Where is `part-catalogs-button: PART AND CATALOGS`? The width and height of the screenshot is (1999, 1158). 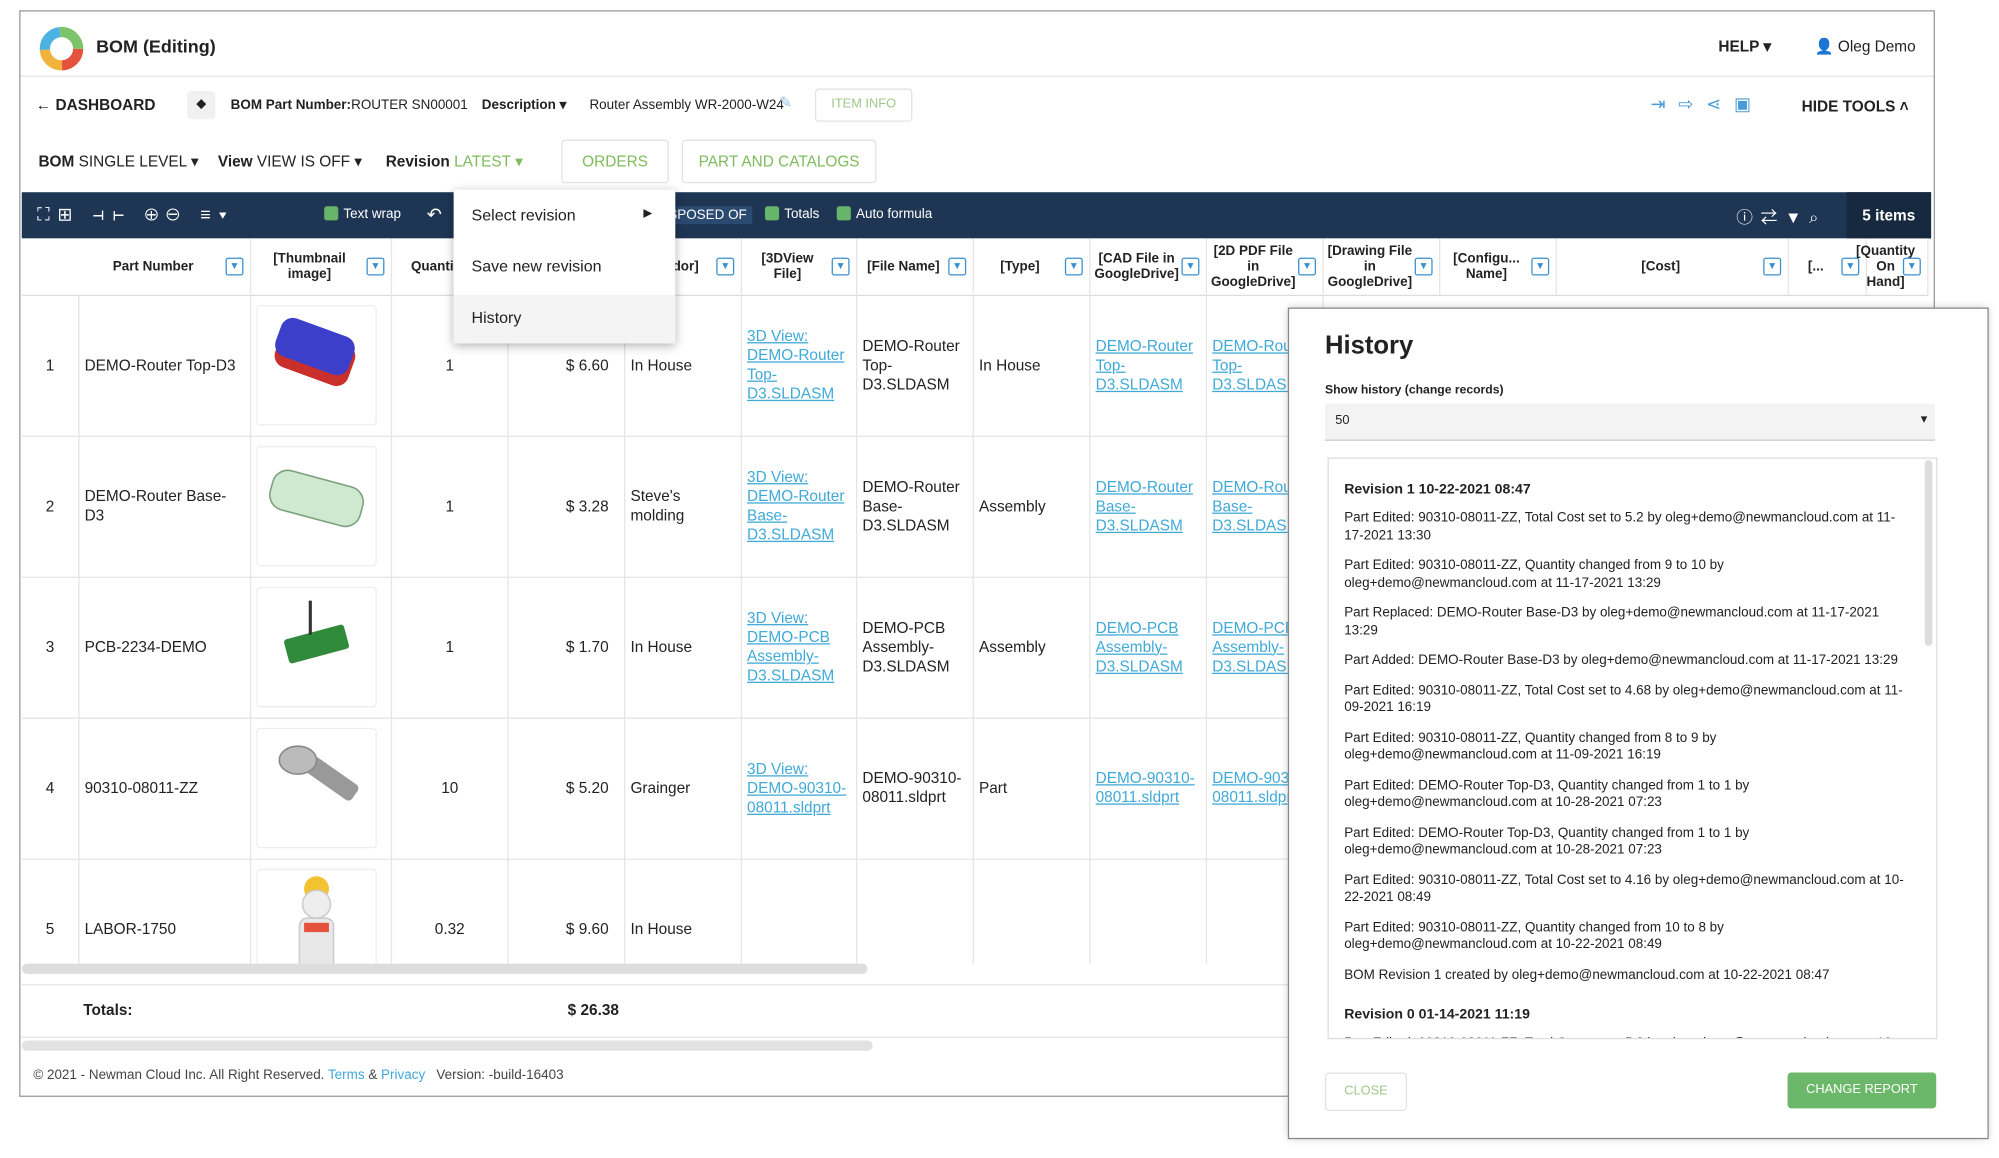
part-catalogs-button: PART AND CATALOGS is located at coordinates (779, 161).